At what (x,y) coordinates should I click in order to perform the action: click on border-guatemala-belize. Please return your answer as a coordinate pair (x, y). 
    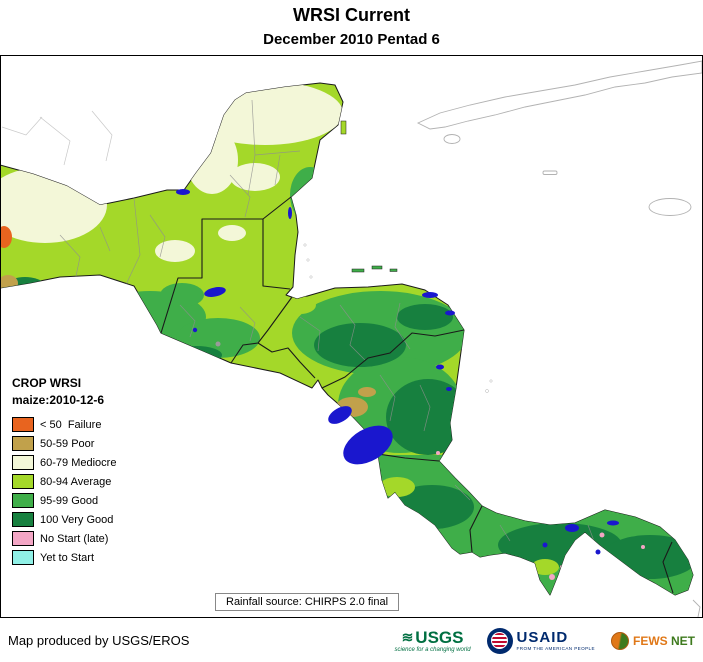
    Looking at the image, I should click on (276, 254).